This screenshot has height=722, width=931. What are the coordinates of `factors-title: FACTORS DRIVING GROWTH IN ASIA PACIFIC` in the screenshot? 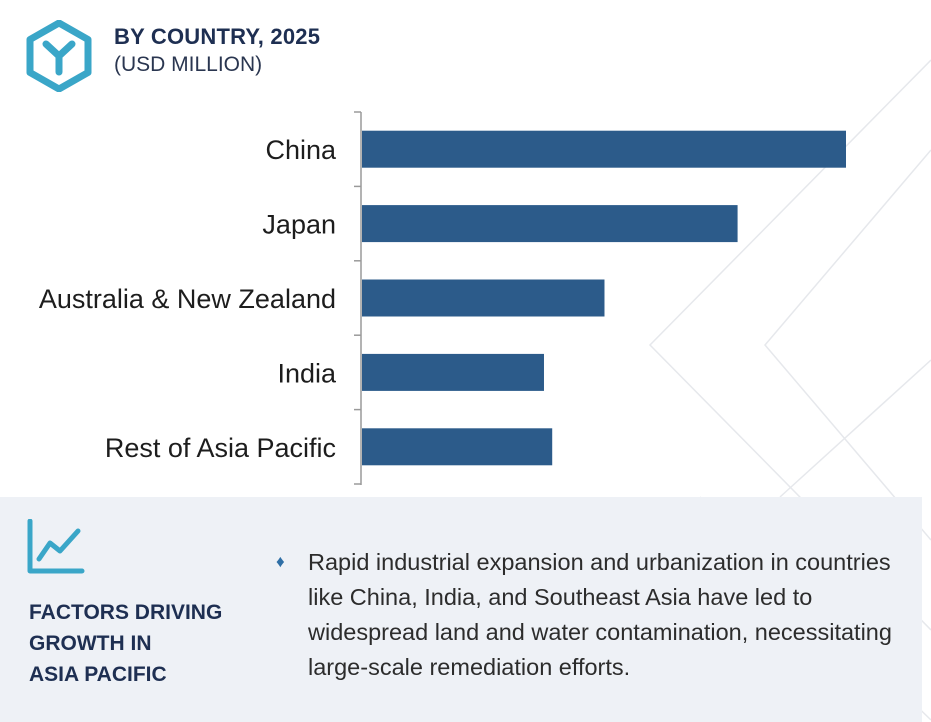 It's located at (144, 643).